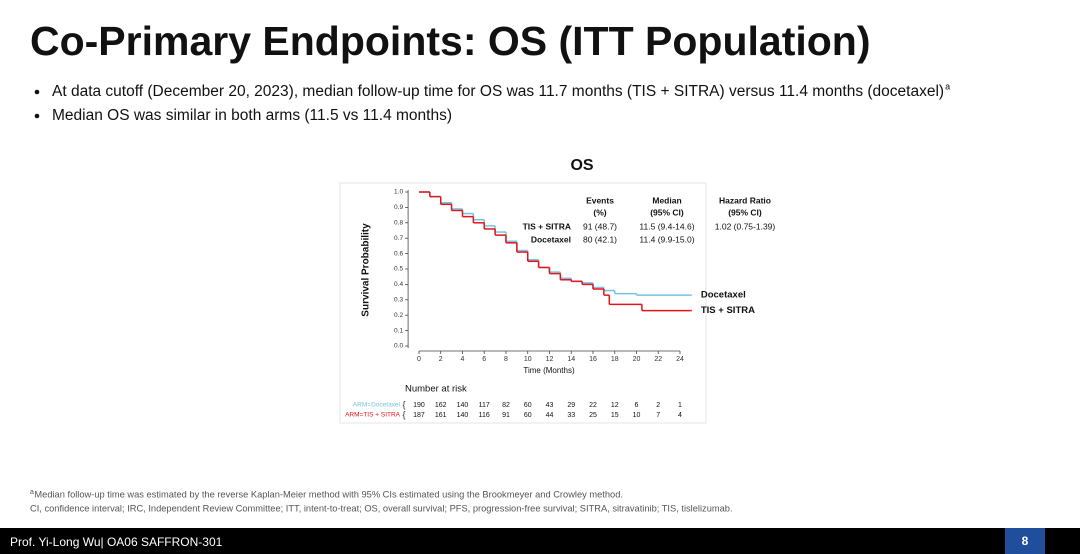  I want to click on risk-count: 10, so click(637, 415).